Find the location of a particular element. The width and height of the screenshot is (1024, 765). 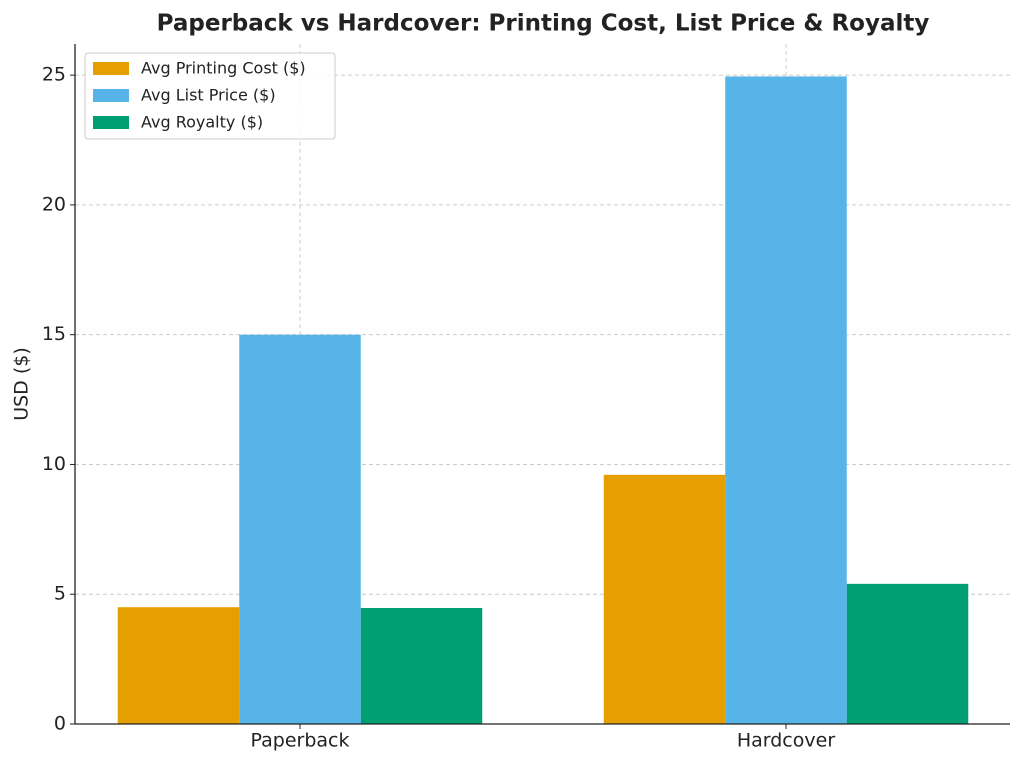

legend-label: Avg Printing Cost ($) is located at coordinates (223, 68).